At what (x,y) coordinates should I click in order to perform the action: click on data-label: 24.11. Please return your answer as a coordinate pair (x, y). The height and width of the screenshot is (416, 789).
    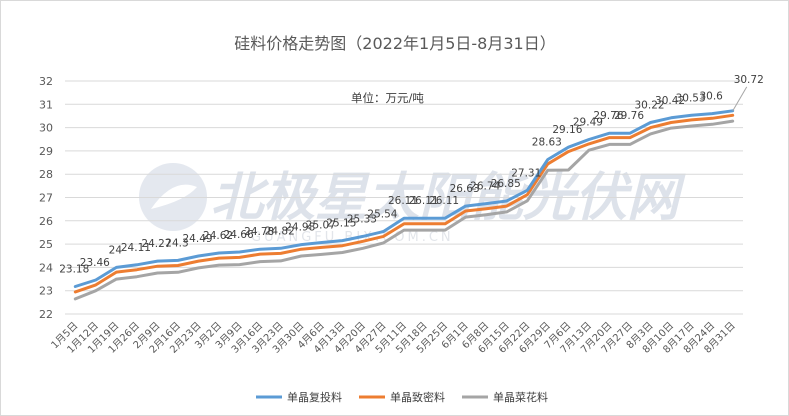
    Looking at the image, I should click on (136, 248).